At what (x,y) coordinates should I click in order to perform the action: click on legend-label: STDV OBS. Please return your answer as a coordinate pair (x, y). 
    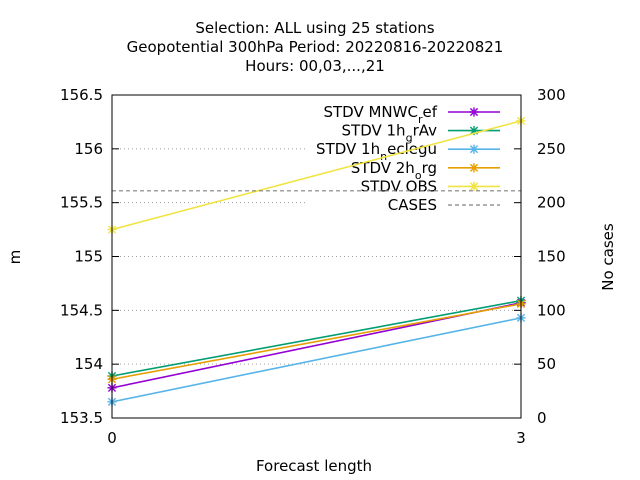
    Looking at the image, I should click on (399, 186).